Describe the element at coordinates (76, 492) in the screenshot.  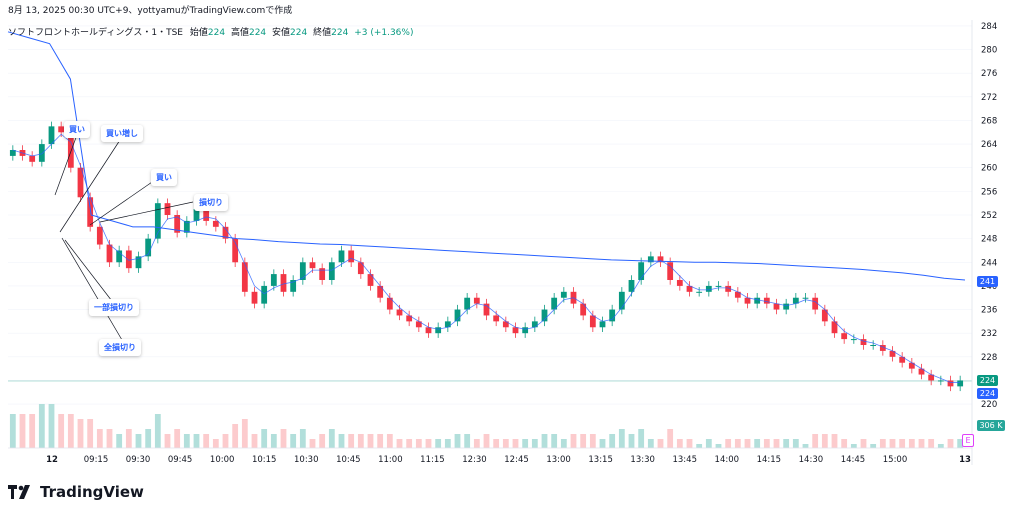
I see `tradingview-logo: TradingView` at that location.